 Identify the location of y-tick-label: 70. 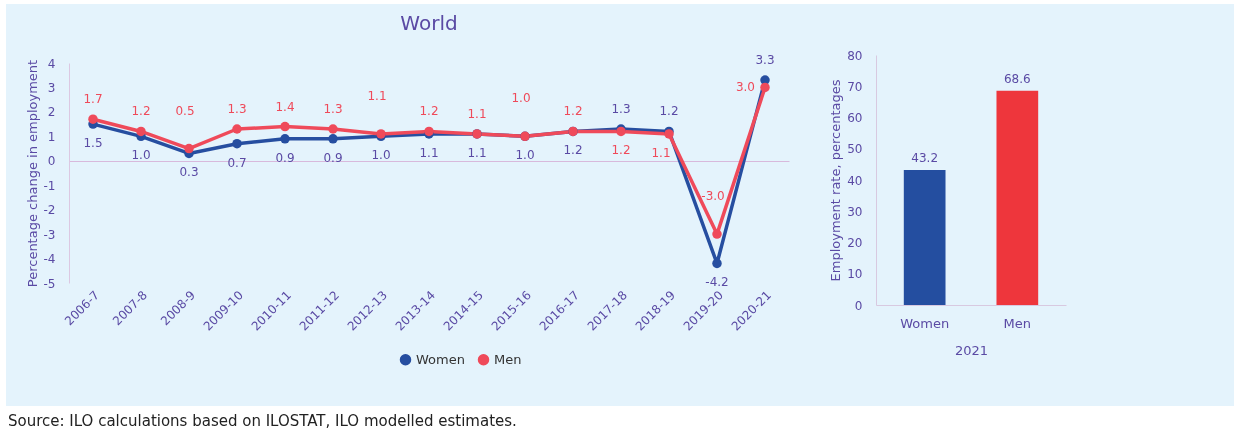
(855, 86).